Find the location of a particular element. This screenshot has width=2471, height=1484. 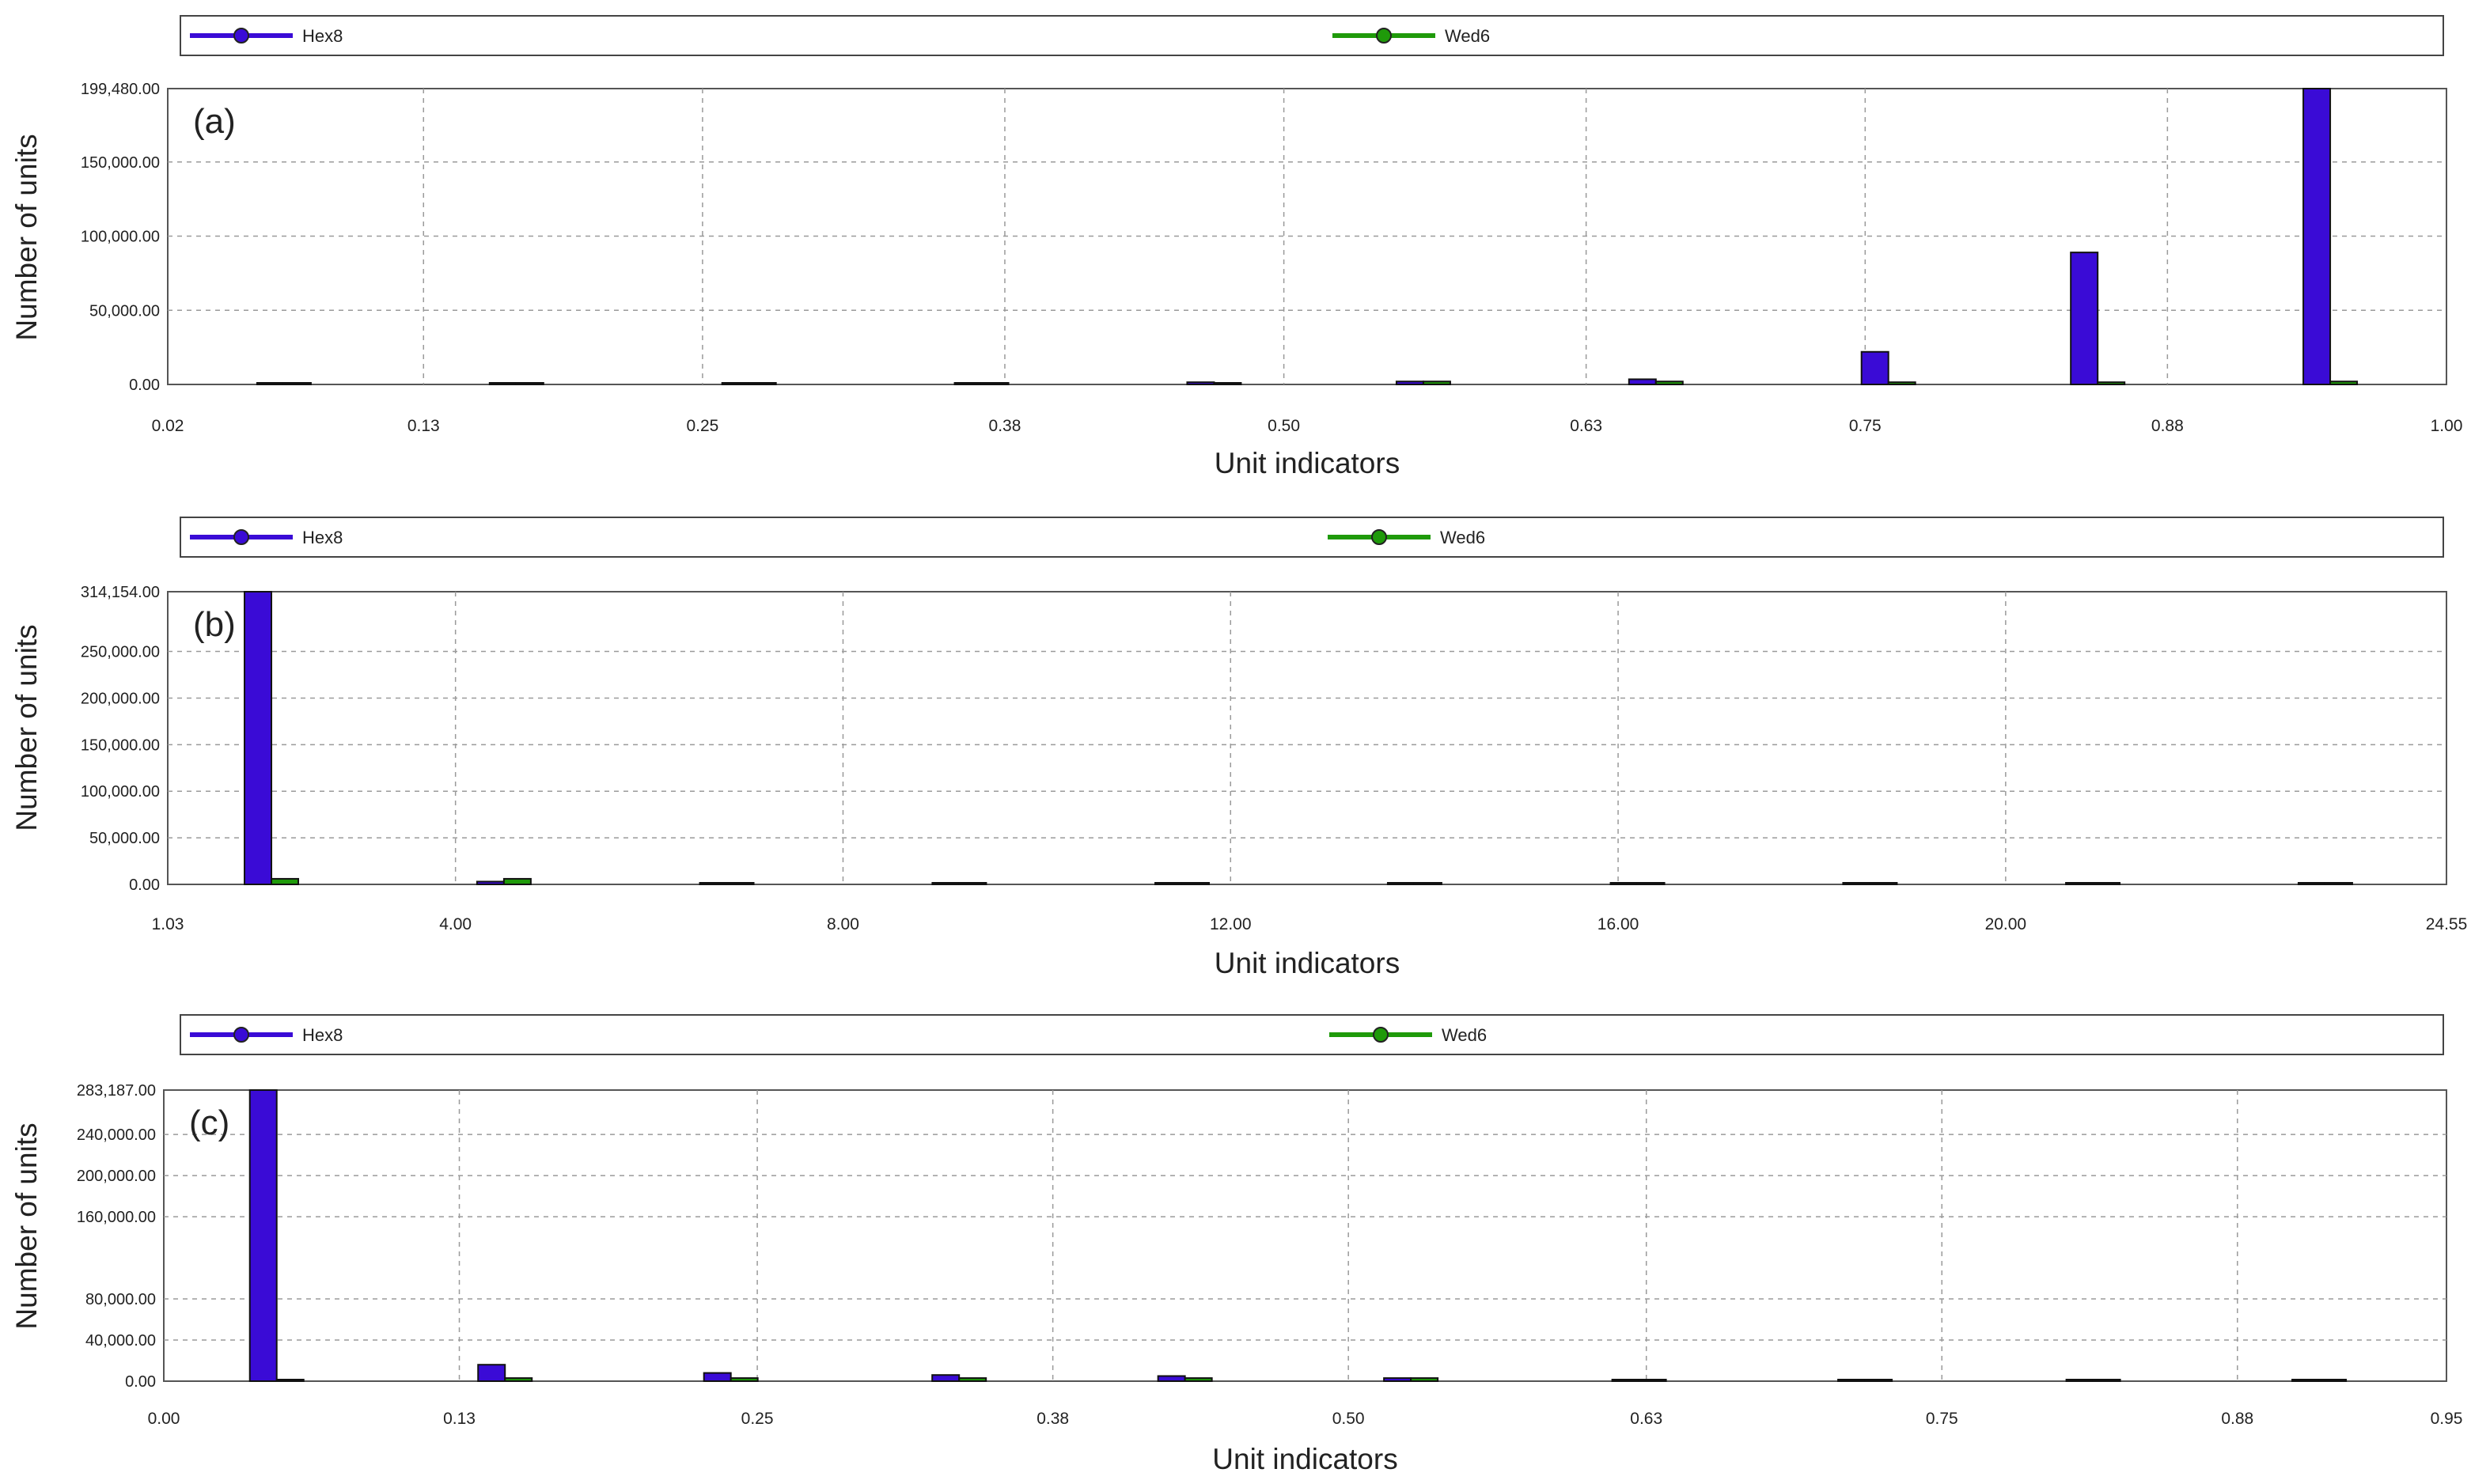

legend-marker-hex8 is located at coordinates (241, 36).